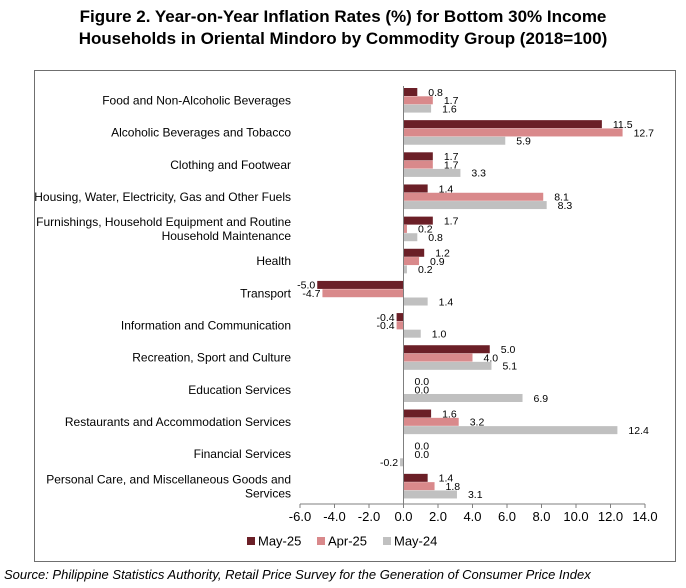 Image resolution: width=686 pixels, height=588 pixels. Describe the element at coordinates (227, 236) in the screenshot. I see `category-label-line: Household Maintenance` at that location.